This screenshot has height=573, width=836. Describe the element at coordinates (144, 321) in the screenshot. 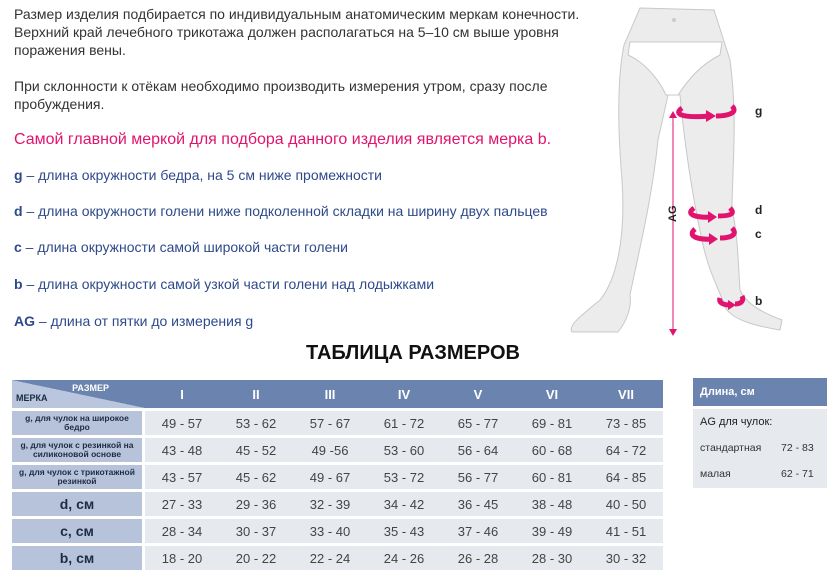

I see `legend-text: – длина от пятки до измерения g` at that location.